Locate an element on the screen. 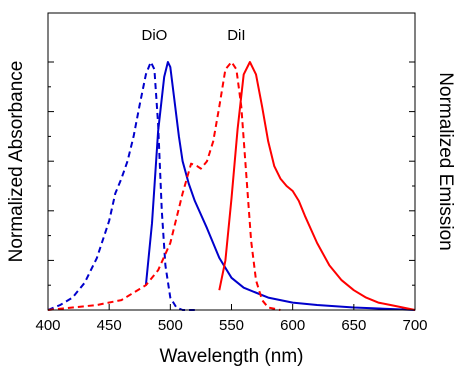  x-tick-label: 450 is located at coordinates (109, 325).